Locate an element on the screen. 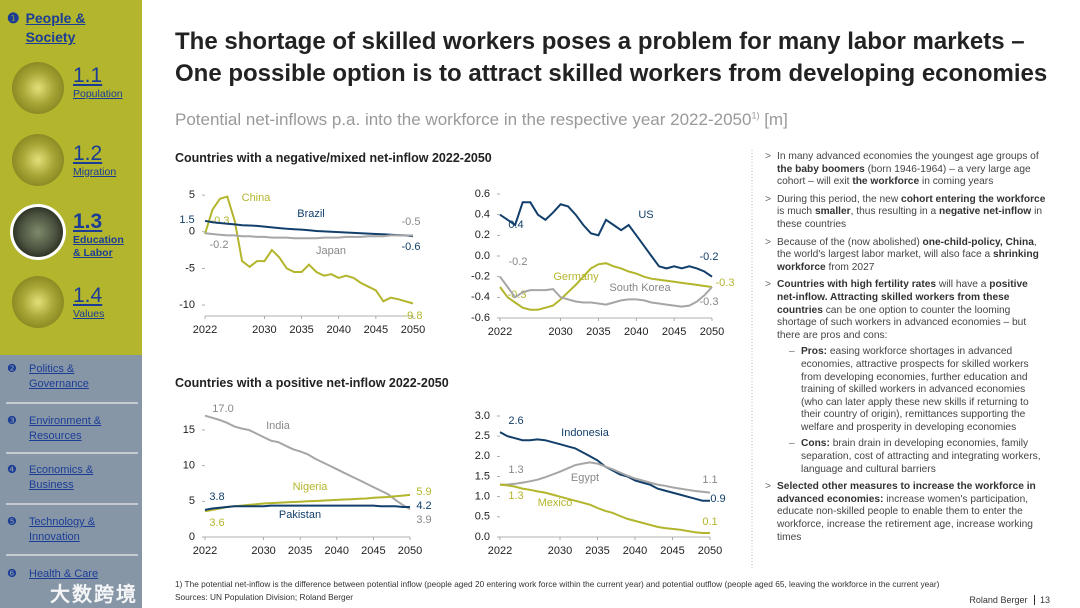 The width and height of the screenshot is (1080, 608). series-name: Pakistan is located at coordinates (300, 515).